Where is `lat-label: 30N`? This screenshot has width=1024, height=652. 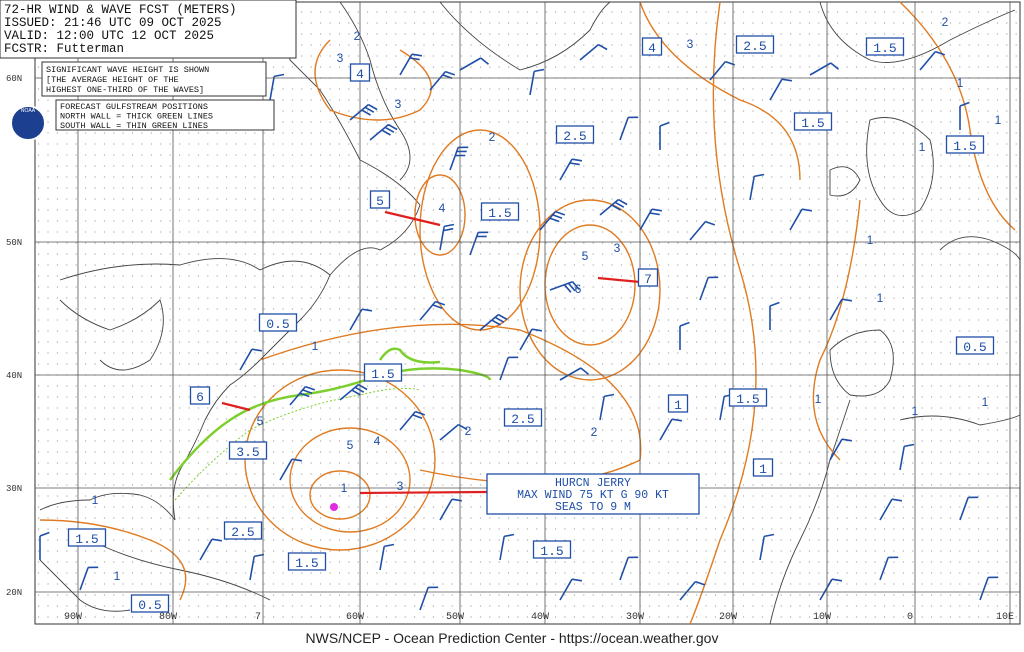 lat-label: 30N is located at coordinates (14, 489).